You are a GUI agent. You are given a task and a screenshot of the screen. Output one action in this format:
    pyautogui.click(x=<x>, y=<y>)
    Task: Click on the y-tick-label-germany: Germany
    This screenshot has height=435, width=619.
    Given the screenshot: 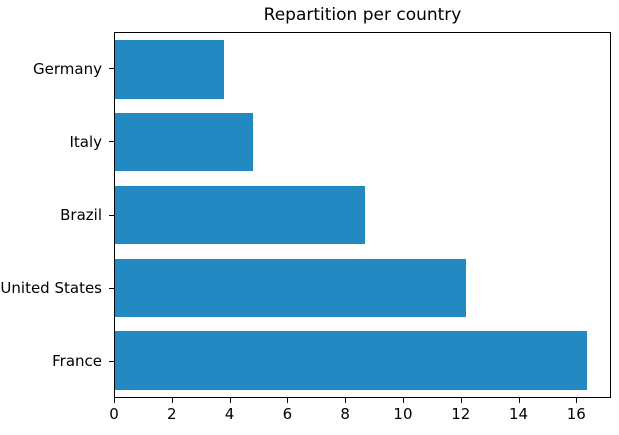 What is the action you would take?
    pyautogui.click(x=67, y=68)
    